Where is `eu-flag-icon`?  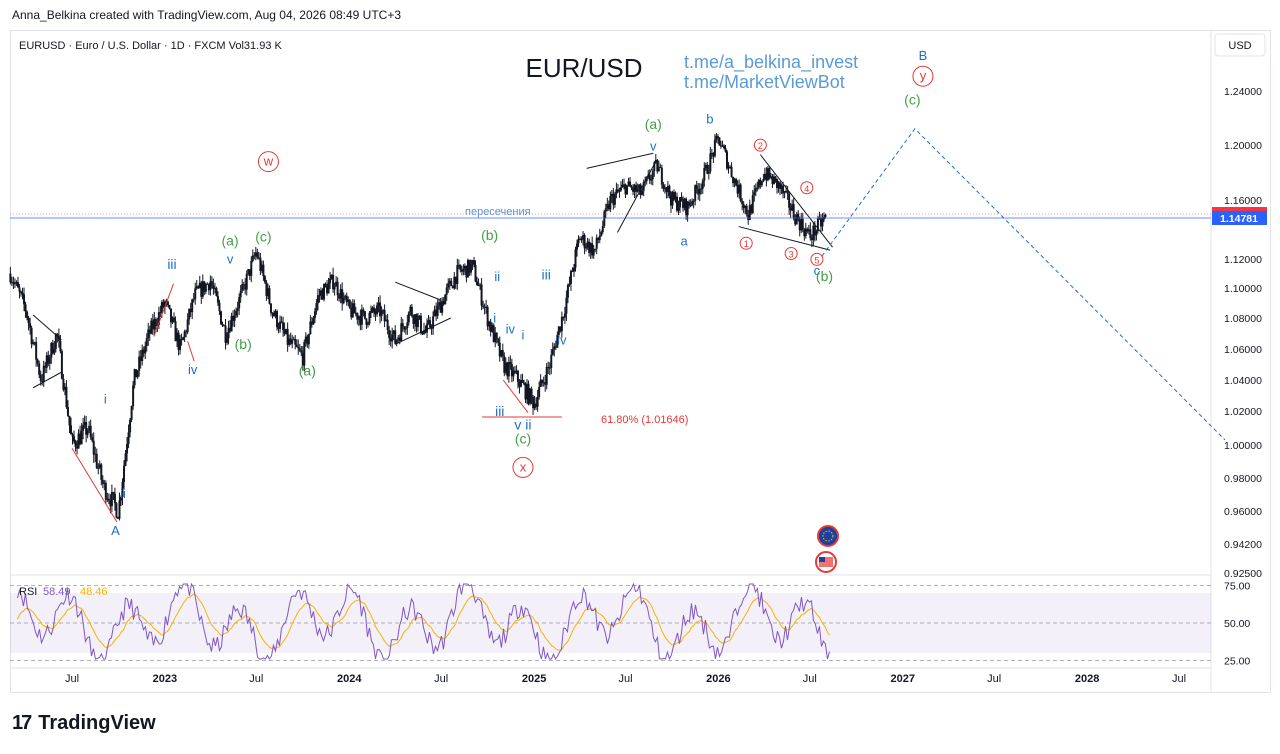 eu-flag-icon is located at coordinates (828, 536).